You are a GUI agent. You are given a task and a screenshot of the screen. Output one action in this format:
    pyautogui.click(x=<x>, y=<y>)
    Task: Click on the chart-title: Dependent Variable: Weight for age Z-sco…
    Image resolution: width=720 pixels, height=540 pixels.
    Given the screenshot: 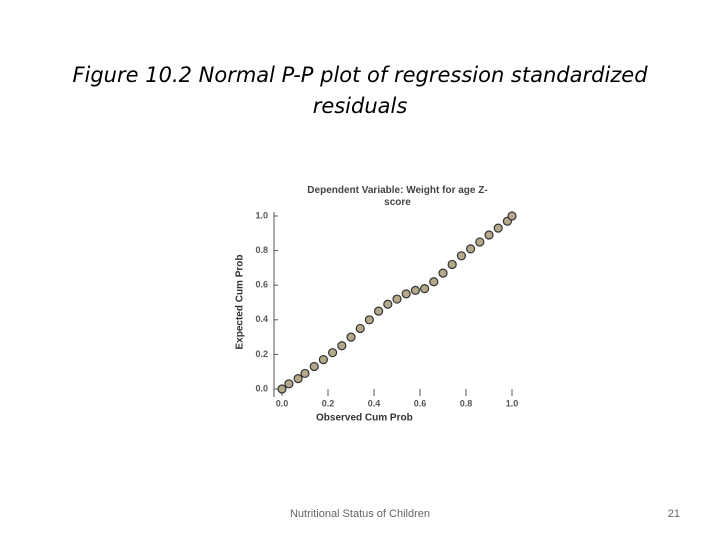 What is the action you would take?
    pyautogui.click(x=397, y=196)
    